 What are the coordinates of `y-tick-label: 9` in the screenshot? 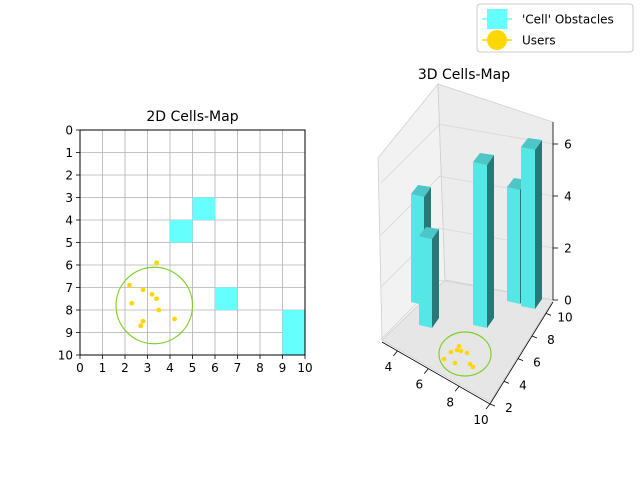 It's located at (69, 333).